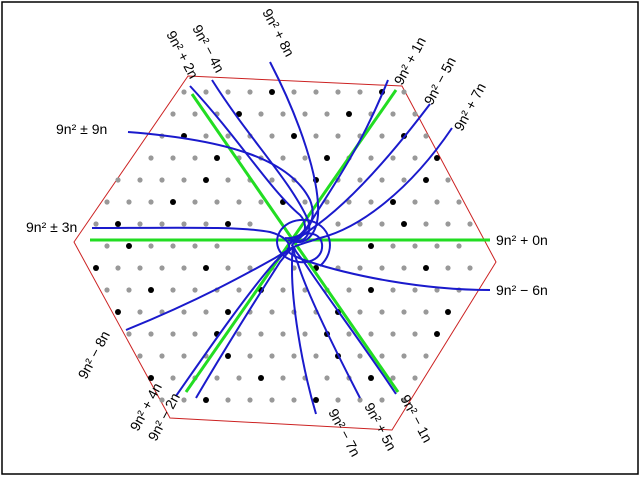  Describe the element at coordinates (303, 242) in the screenshot. I see `curve-center-swirl` at that location.